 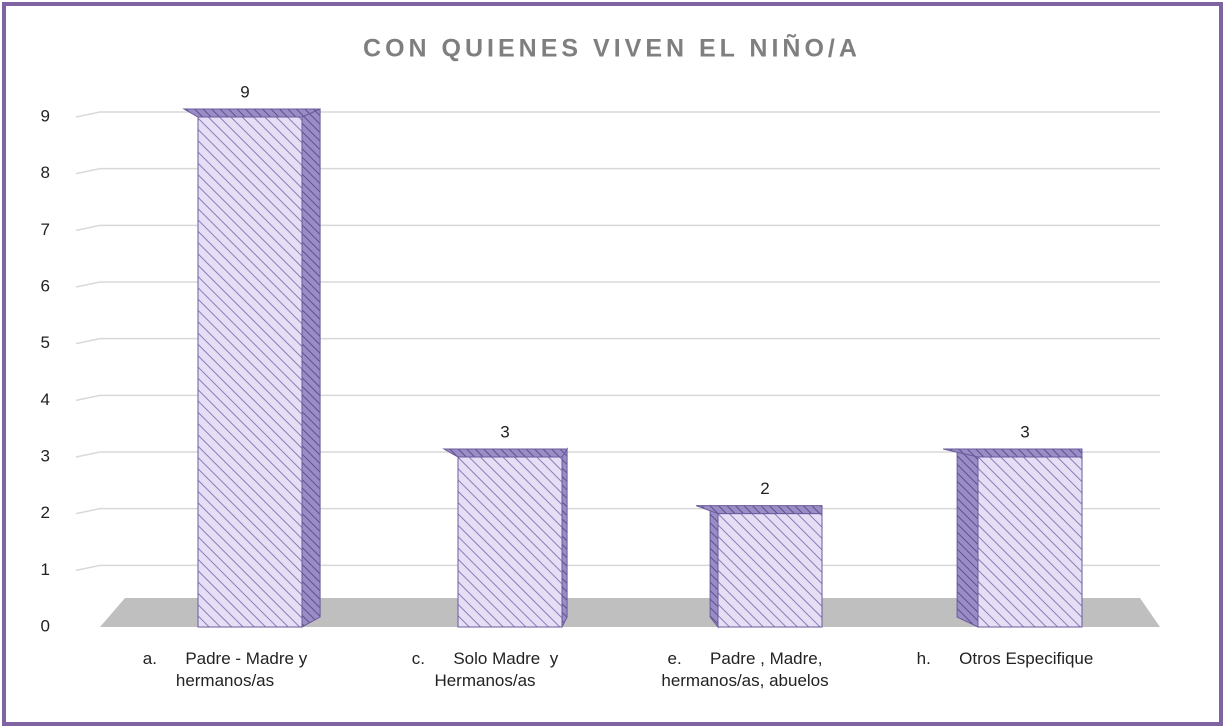 I want to click on y-tick-label: 4, so click(x=45, y=399).